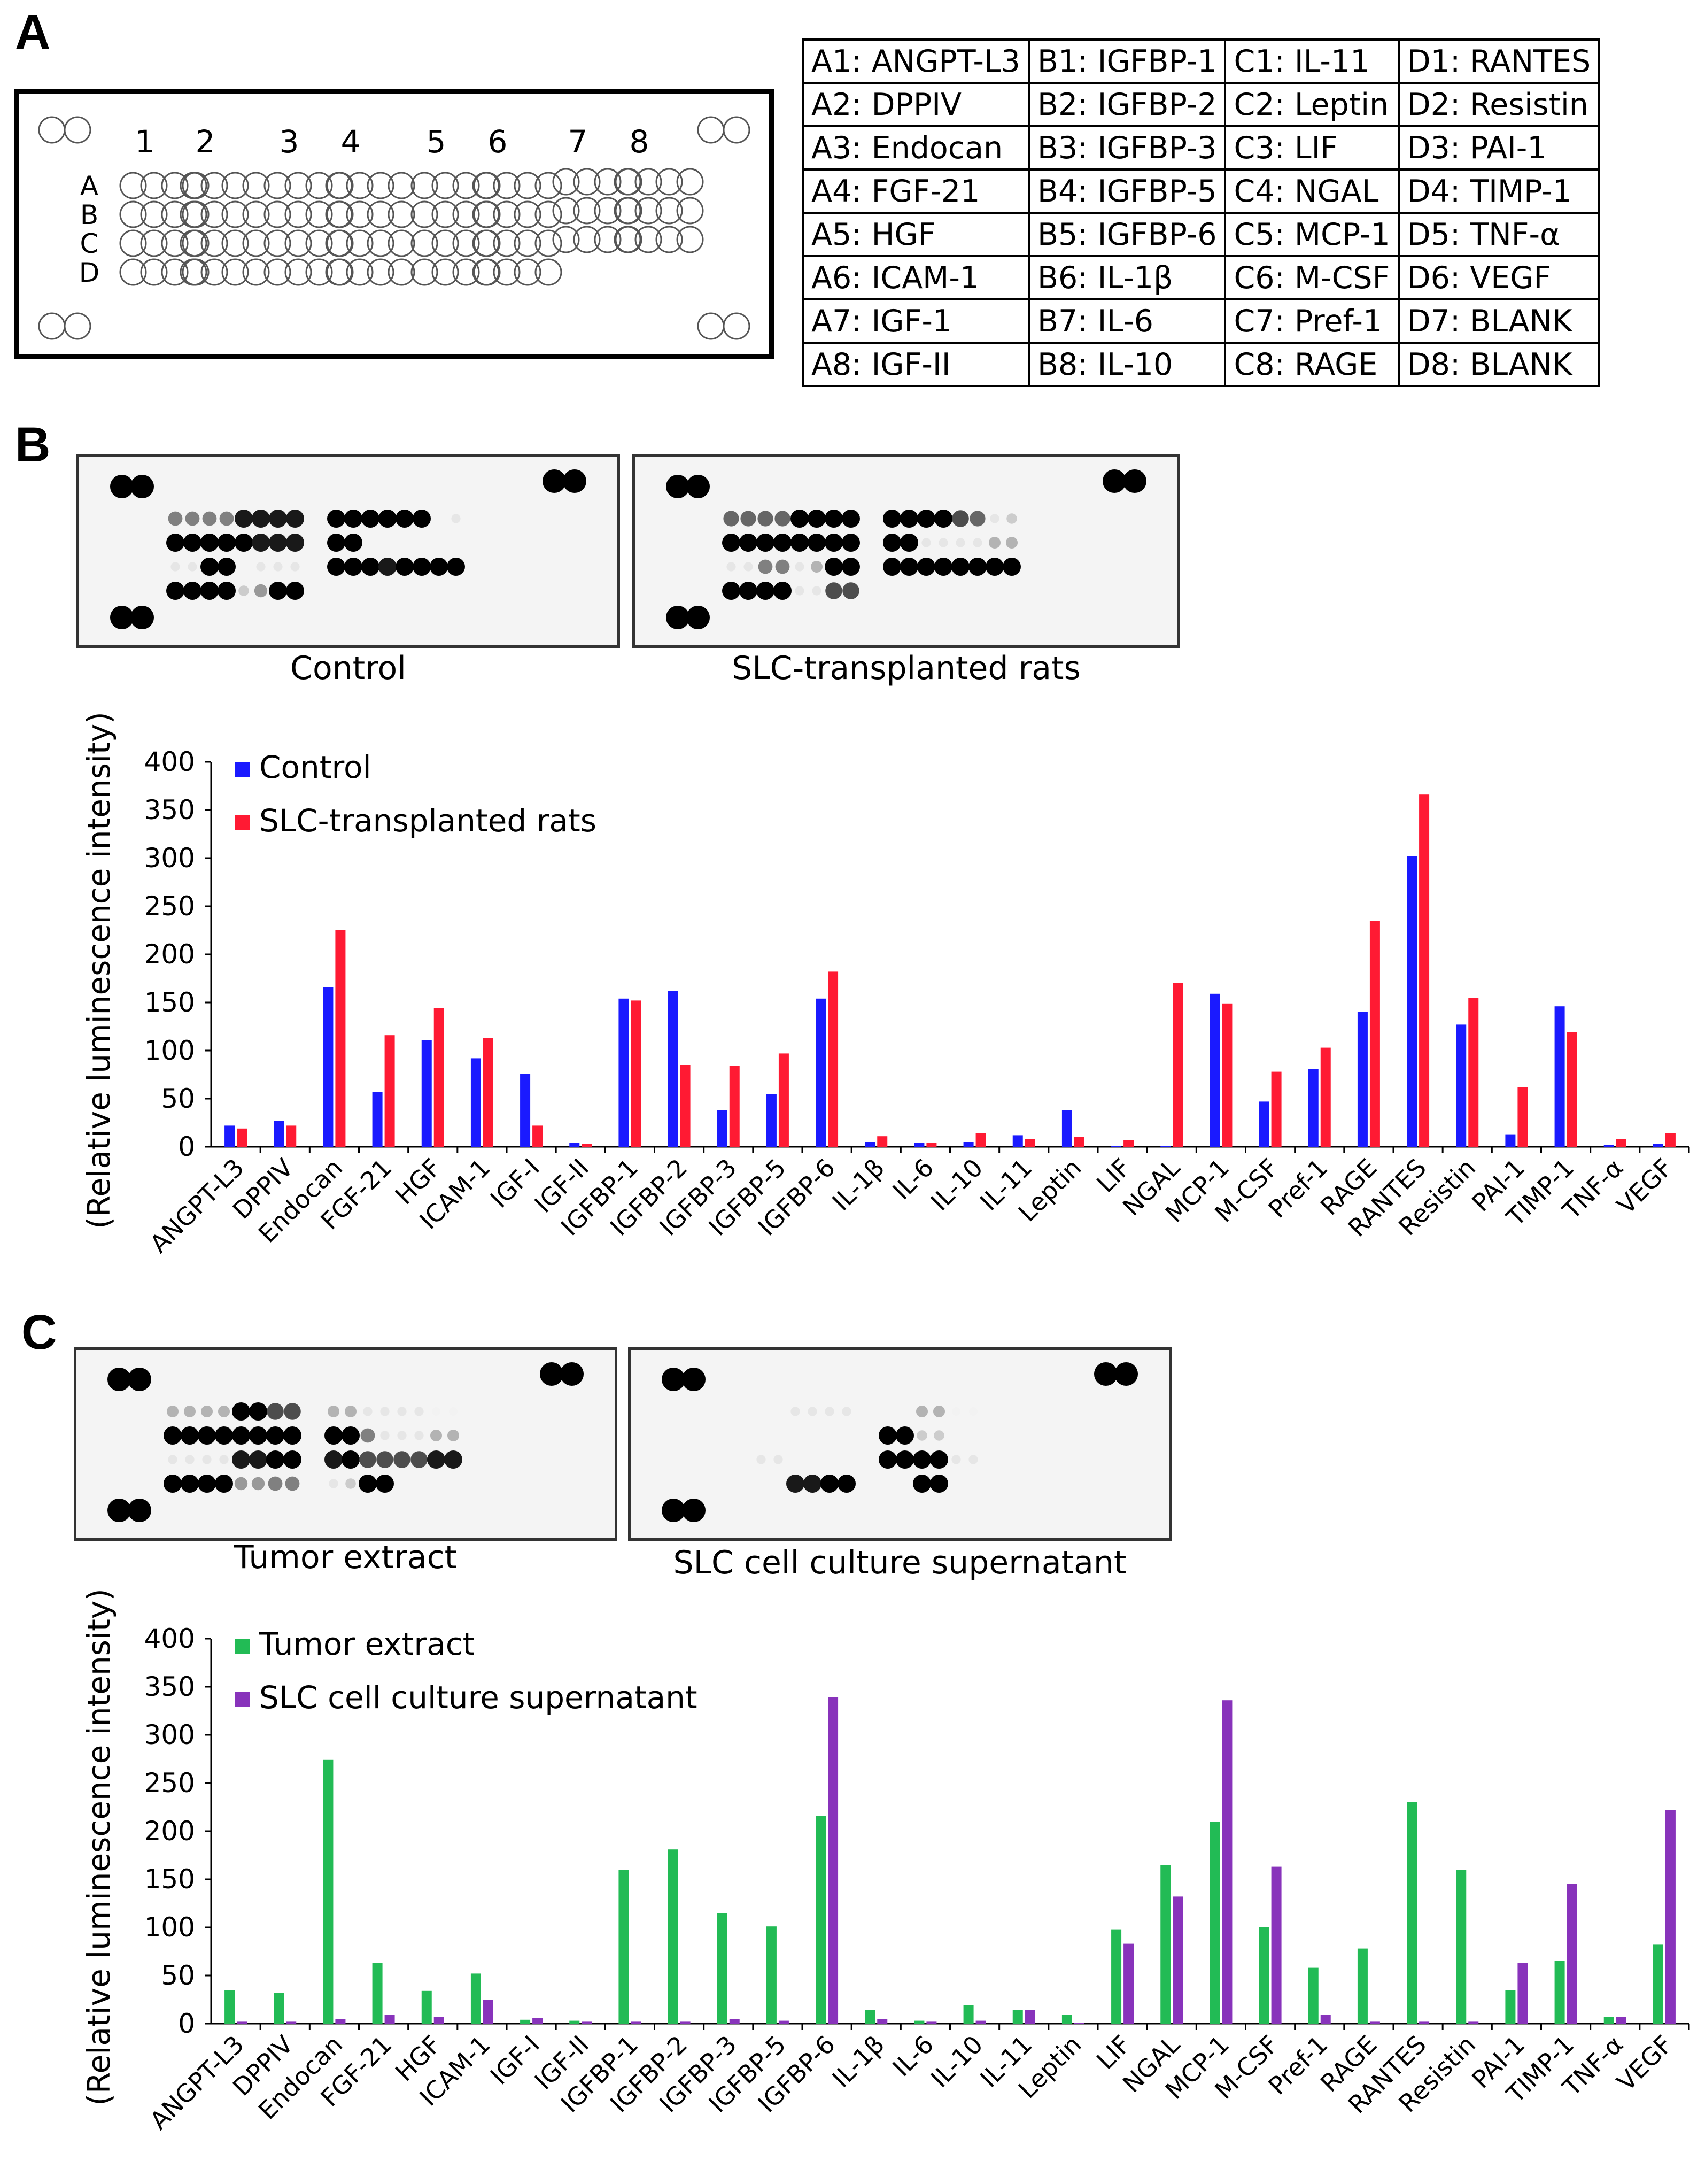 This screenshot has height=2184, width=1705. What do you see at coordinates (916, 104) in the screenshot?
I see `key-cell: A2: DPPIV` at bounding box center [916, 104].